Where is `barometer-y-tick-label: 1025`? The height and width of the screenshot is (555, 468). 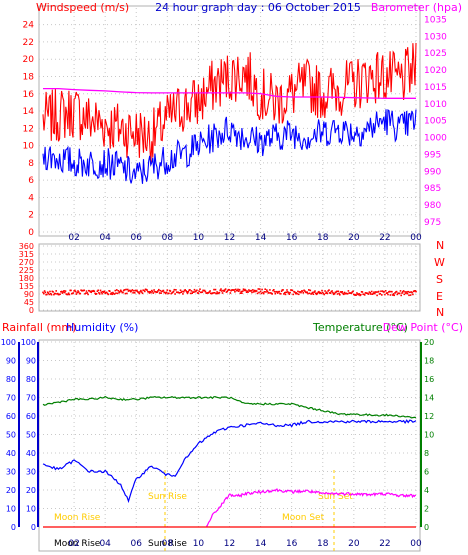
barometer-y-tick-label: 1025 is located at coordinates (435, 54).